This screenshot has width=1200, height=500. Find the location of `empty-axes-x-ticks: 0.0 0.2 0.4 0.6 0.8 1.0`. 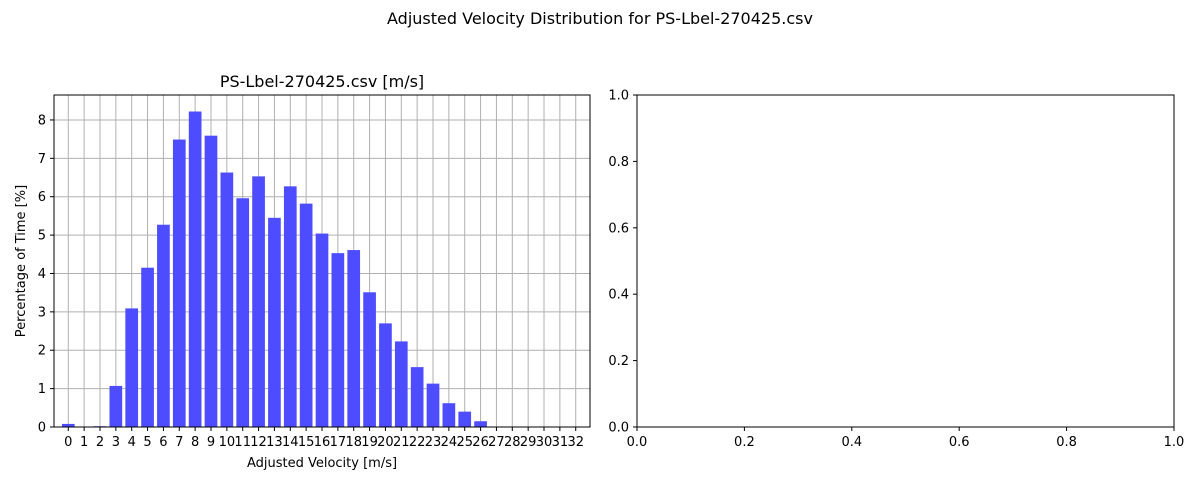

empty-axes-x-ticks: 0.0 0.2 0.4 0.6 0.8 1.0 is located at coordinates (906, 438).